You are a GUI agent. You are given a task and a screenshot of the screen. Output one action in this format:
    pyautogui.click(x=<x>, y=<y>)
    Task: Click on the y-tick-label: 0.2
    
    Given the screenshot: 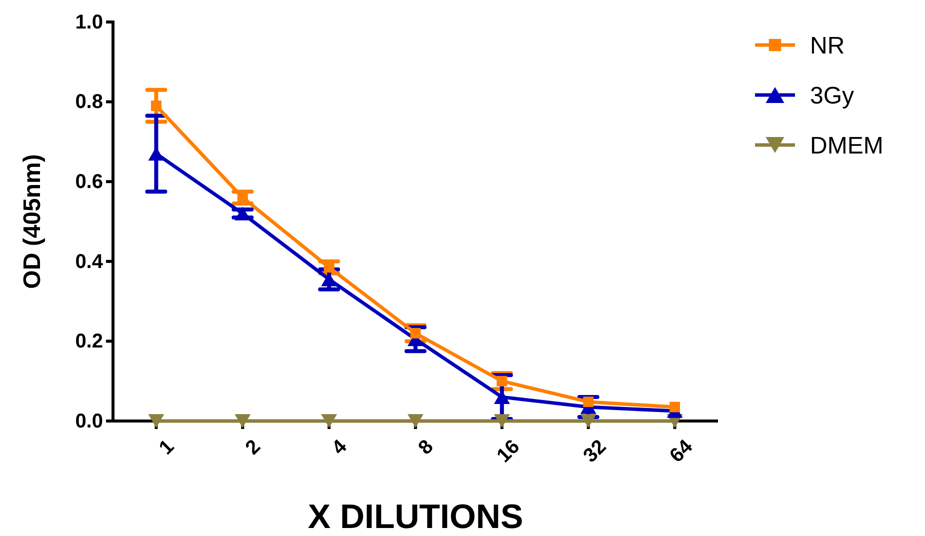 What is the action you would take?
    pyautogui.click(x=89, y=341)
    